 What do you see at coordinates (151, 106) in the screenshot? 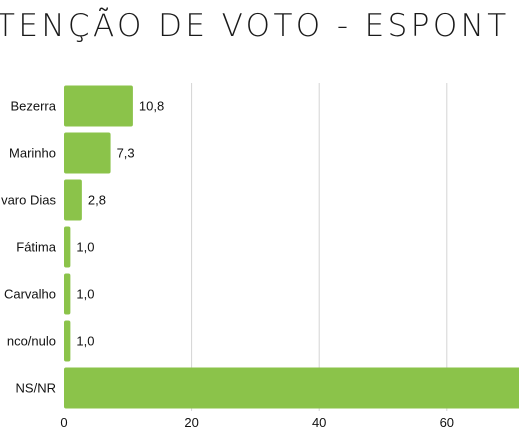
I see `data-label: 10,8` at bounding box center [151, 106].